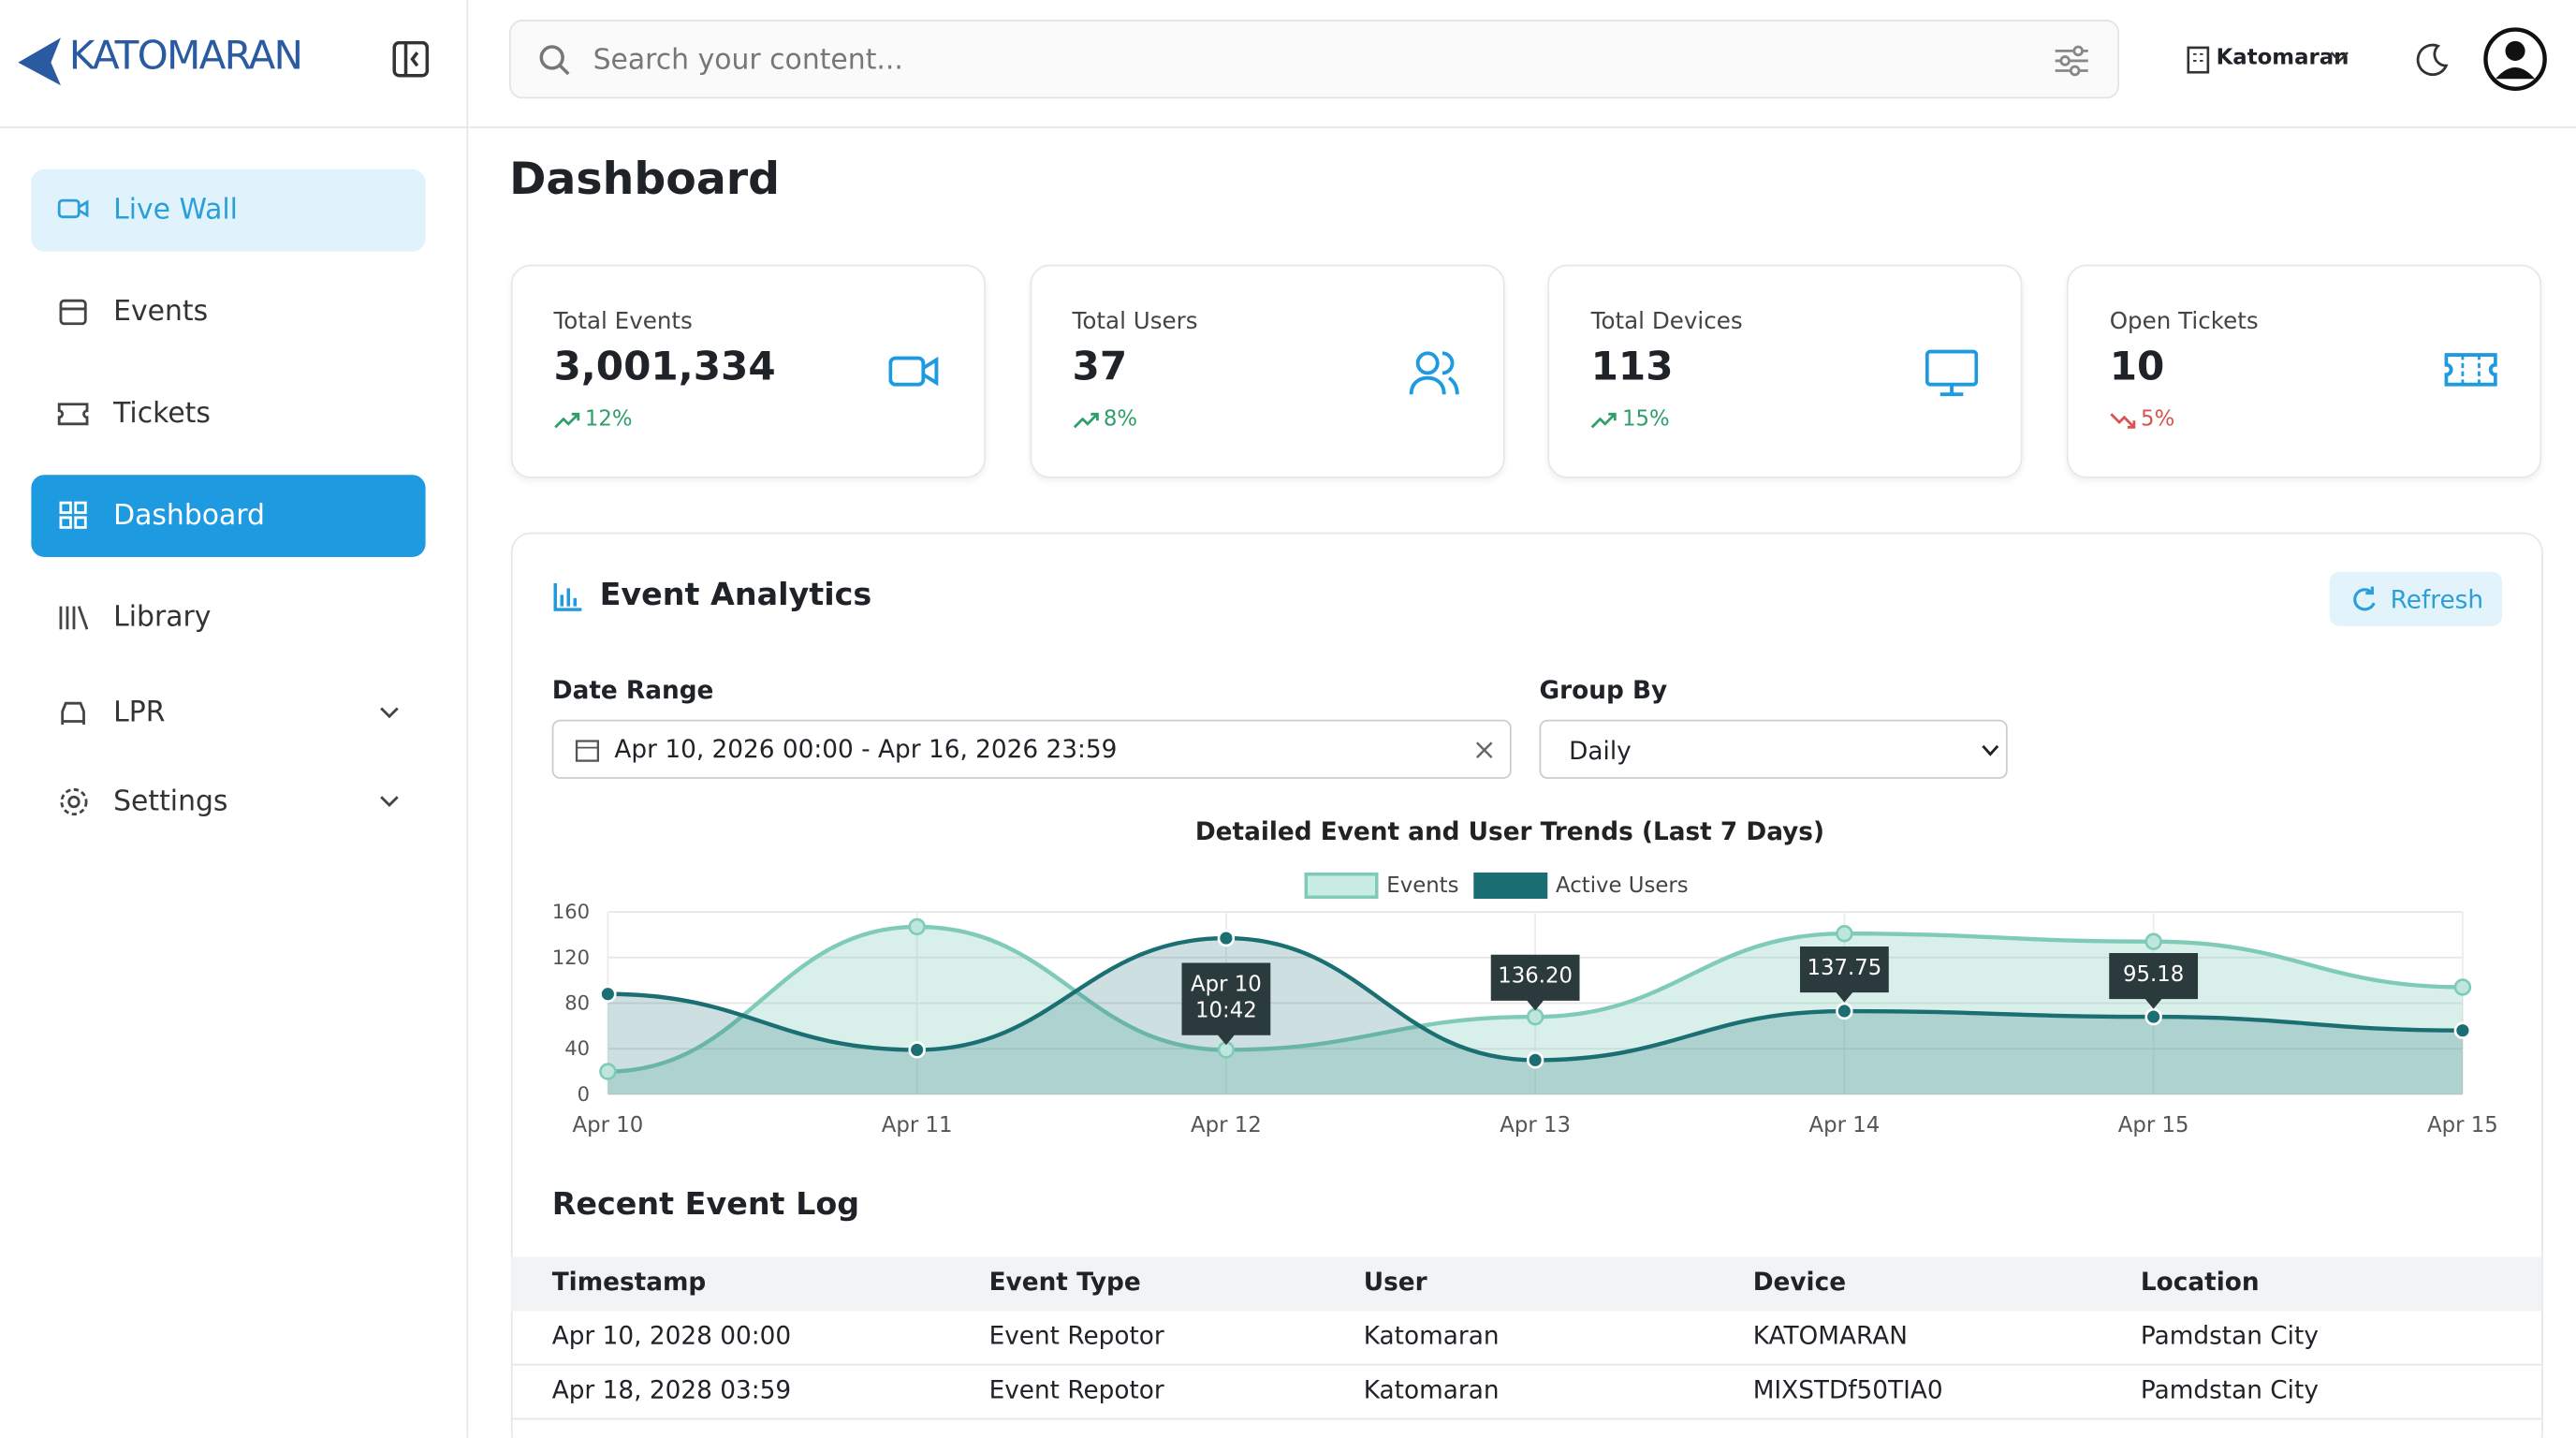 The width and height of the screenshot is (2576, 1438). I want to click on nav-item: Dashboard, so click(228, 516).